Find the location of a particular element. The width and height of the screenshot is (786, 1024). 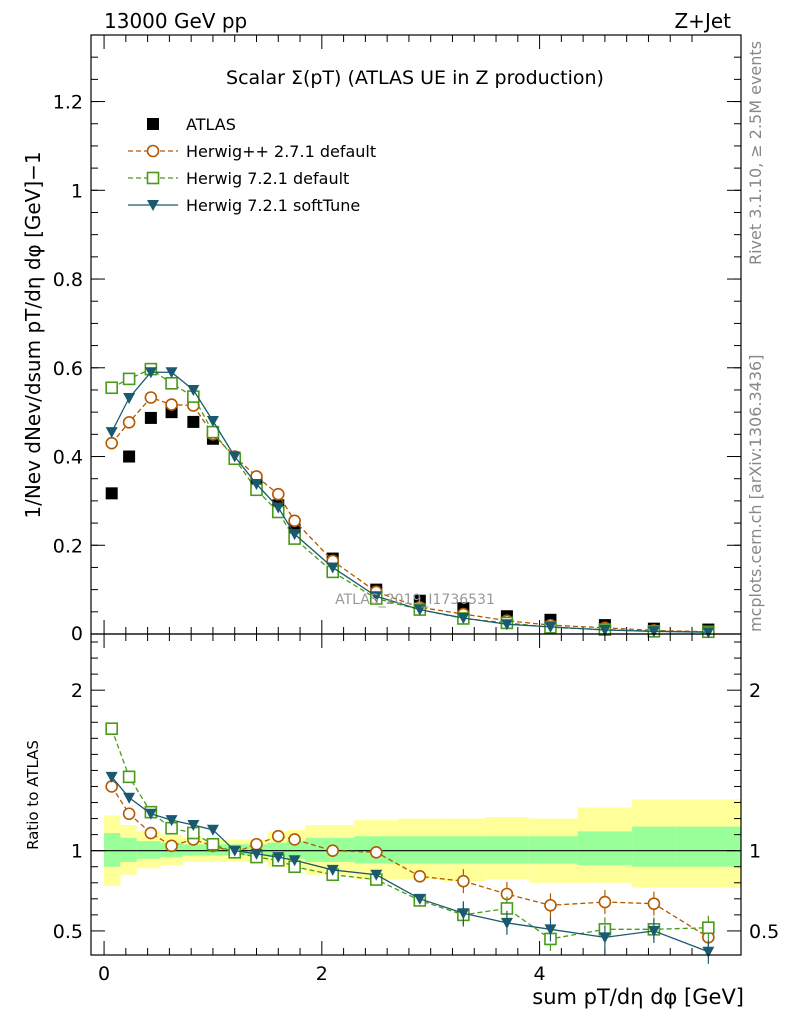

ratio-y-tick-label-right: 0.5 is located at coordinates (764, 932).